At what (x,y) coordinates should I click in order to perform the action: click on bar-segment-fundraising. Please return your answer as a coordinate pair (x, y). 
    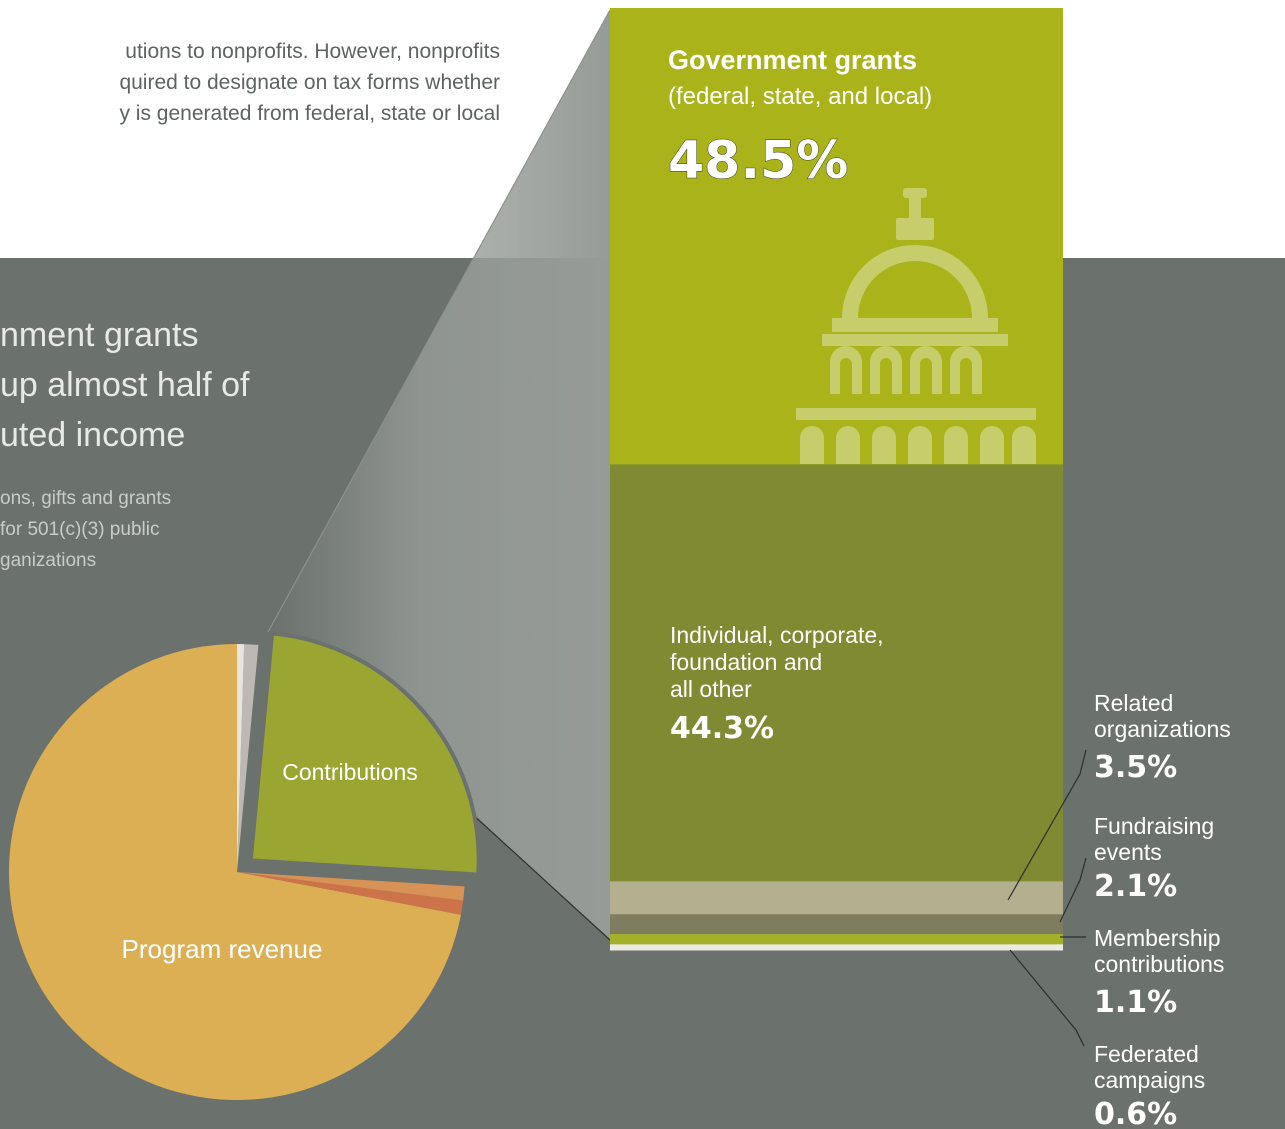
    Looking at the image, I should click on (836, 924).